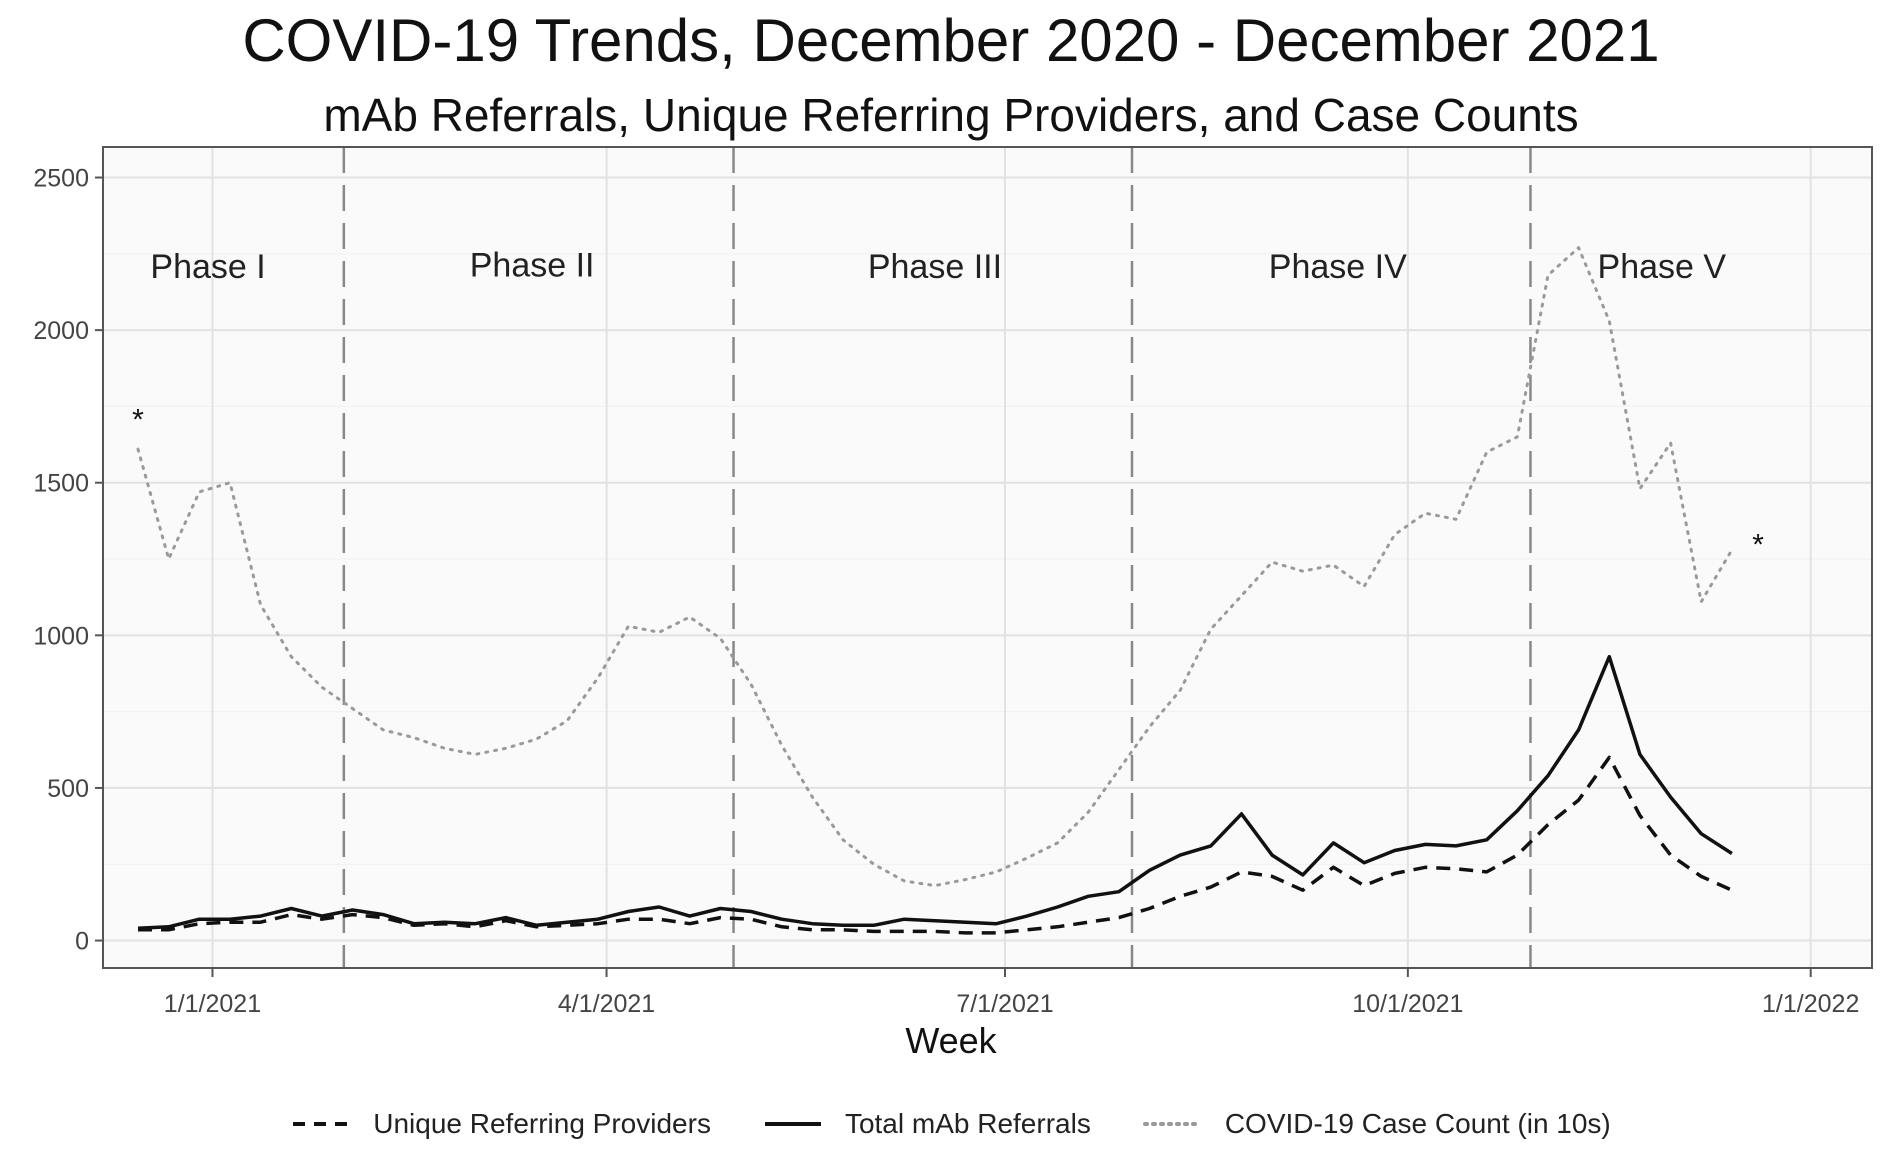 Image resolution: width=1902 pixels, height=1161 pixels. What do you see at coordinates (967, 1123) in the screenshot?
I see `legend-label-referrals: Total mAb Referrals` at bounding box center [967, 1123].